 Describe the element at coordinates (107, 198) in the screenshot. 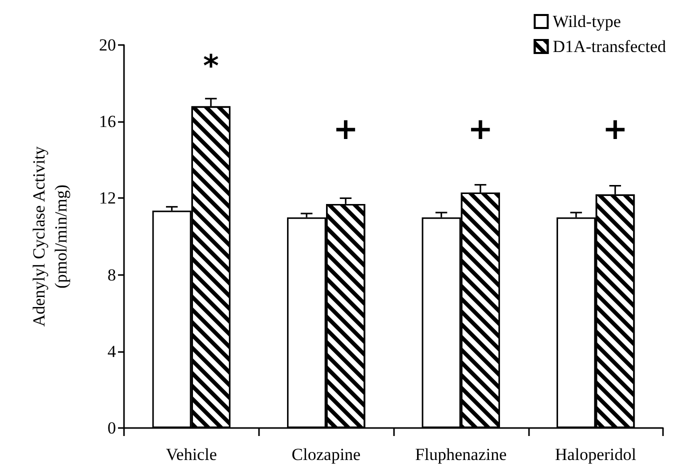

I see `y-tick-label: 12` at that location.